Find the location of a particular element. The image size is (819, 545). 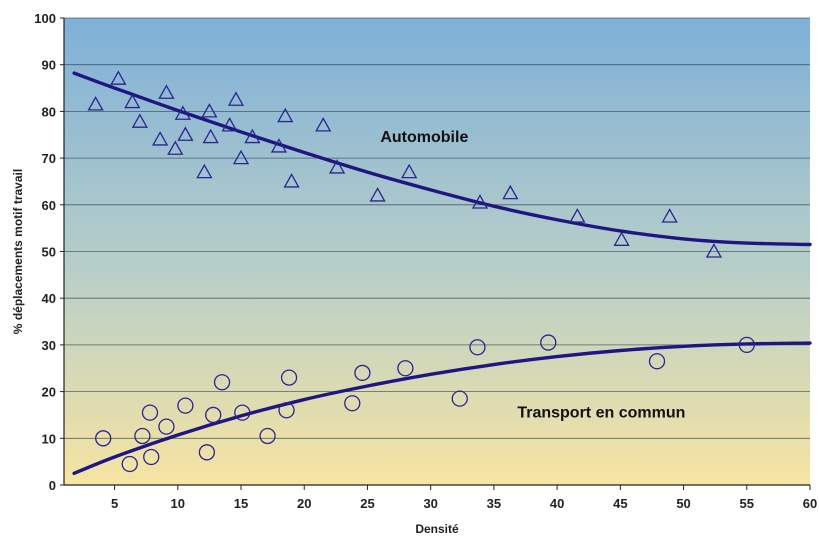

x-tick-label: 30 is located at coordinates (430, 503).